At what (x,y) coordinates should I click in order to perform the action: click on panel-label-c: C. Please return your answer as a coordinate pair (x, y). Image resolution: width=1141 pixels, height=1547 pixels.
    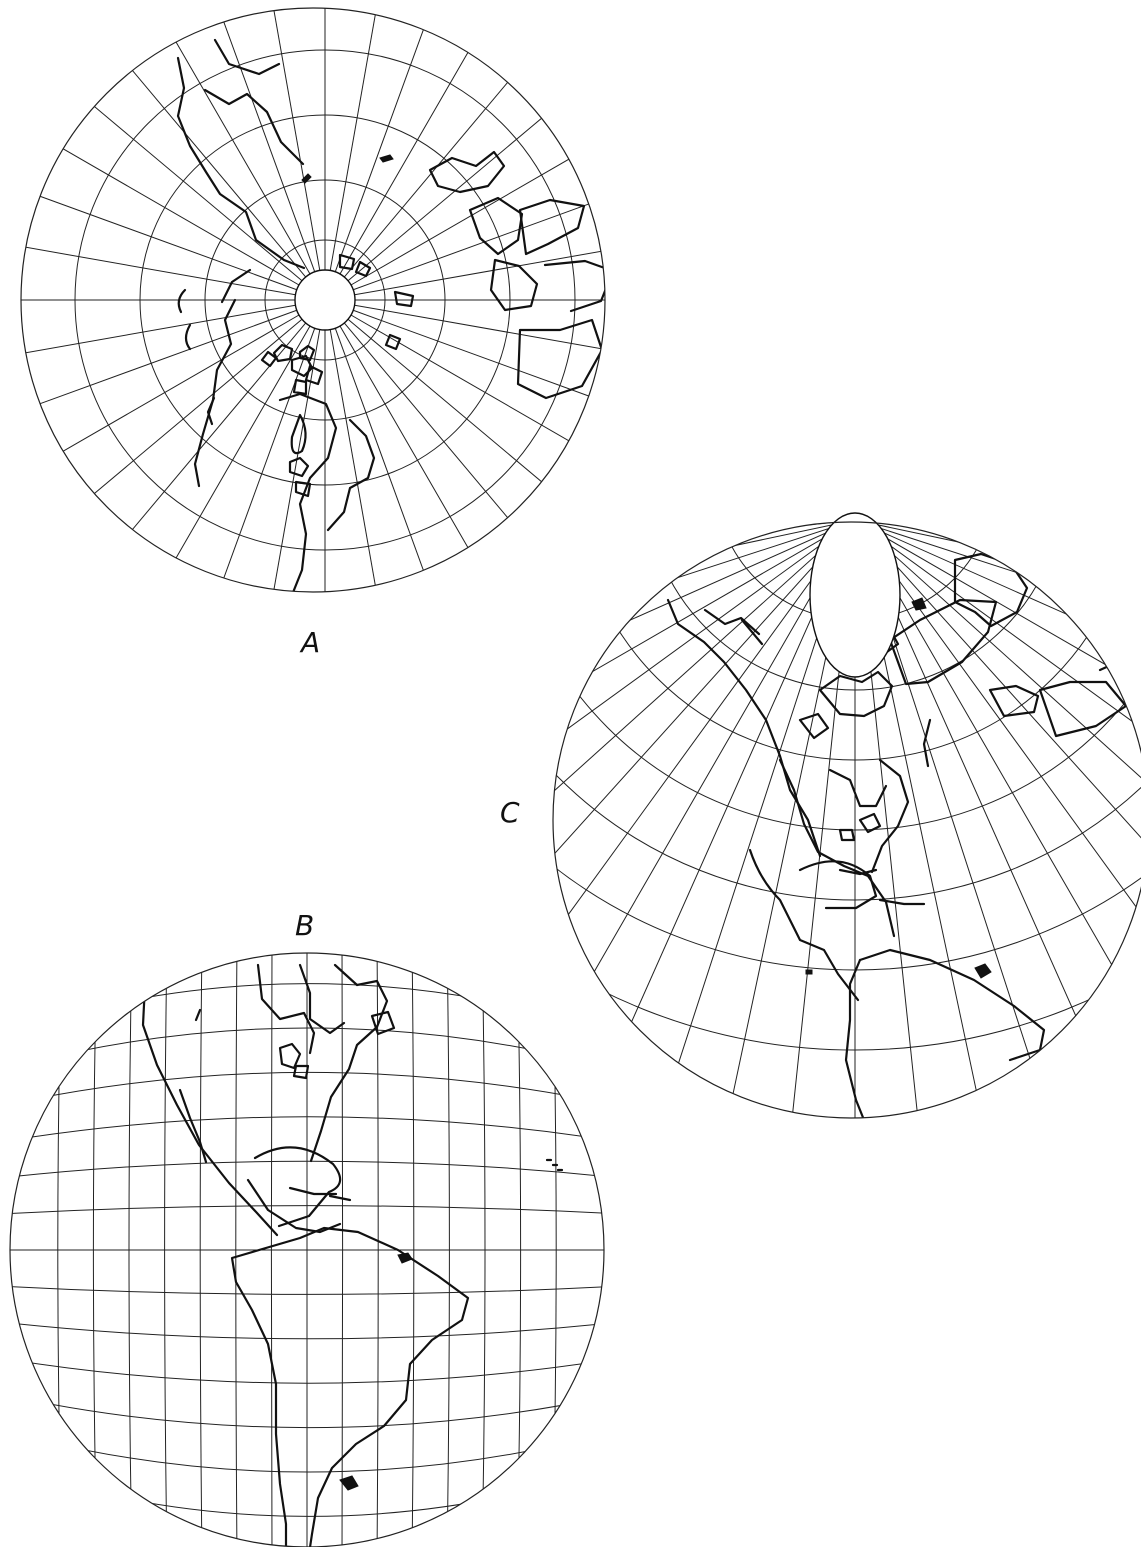
    Looking at the image, I should click on (510, 812).